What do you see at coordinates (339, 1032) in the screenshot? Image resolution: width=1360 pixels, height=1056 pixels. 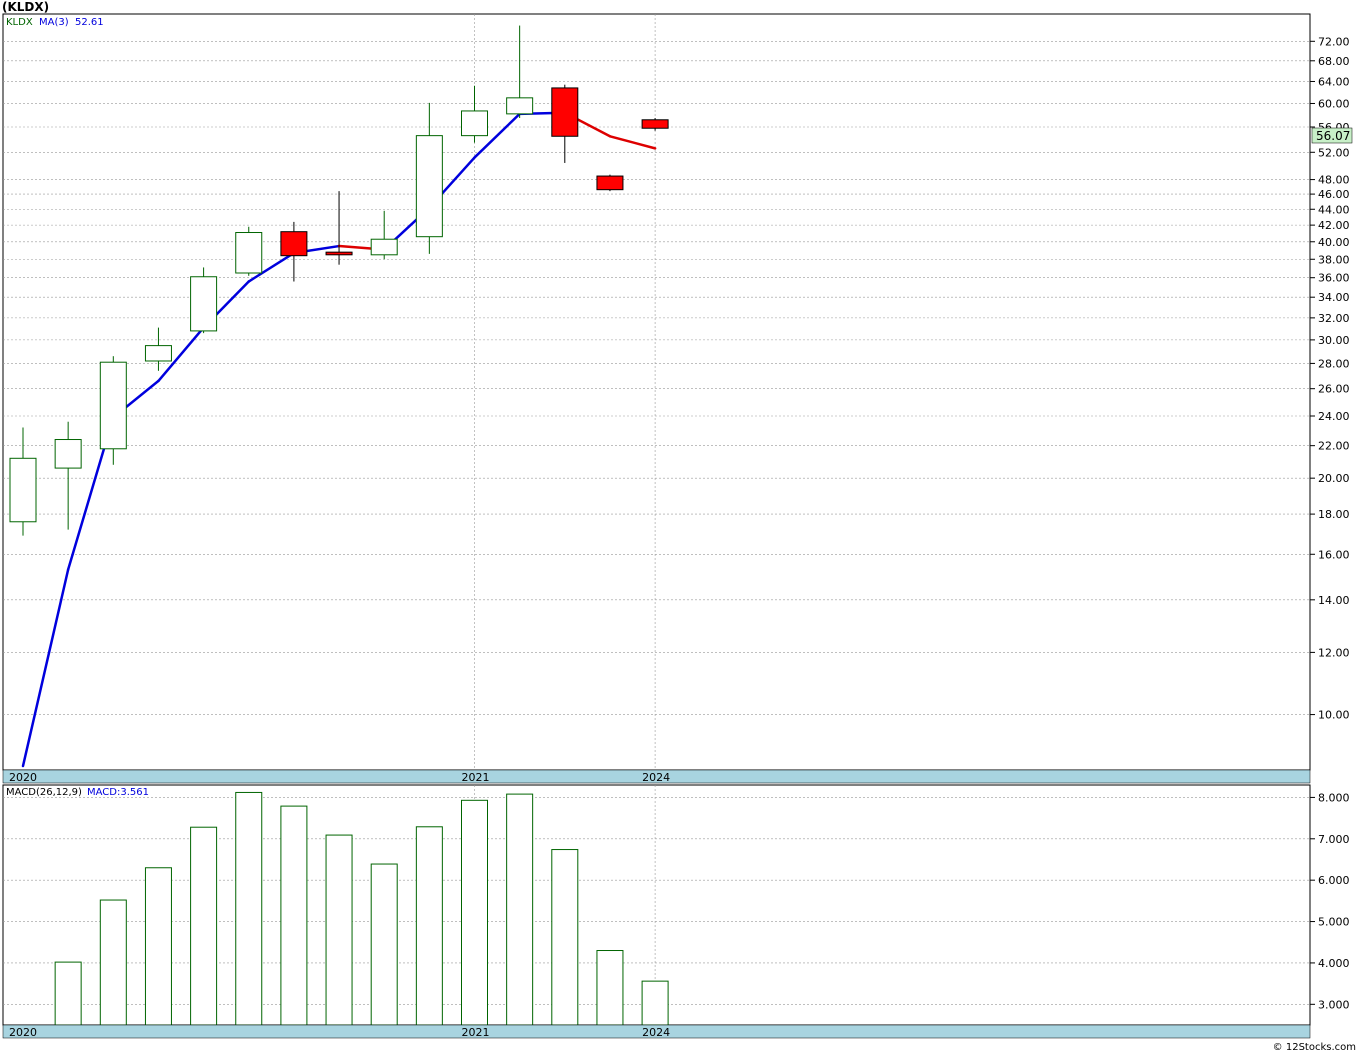 I see `macd-x-axis-labels: 2020 2021 2024` at bounding box center [339, 1032].